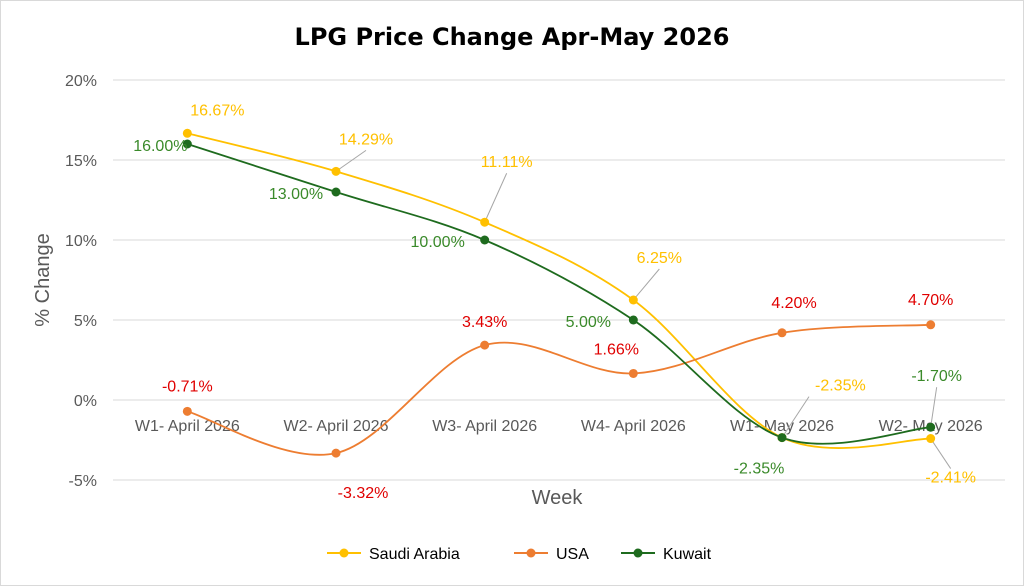 This screenshot has height=586, width=1024. I want to click on x-category-label: W2- April 2026, so click(336, 426).